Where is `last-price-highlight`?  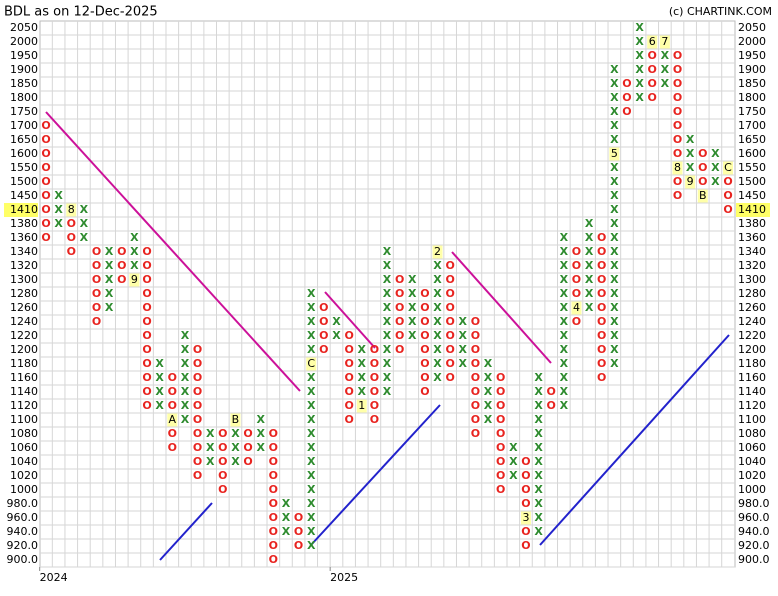 last-price-highlight is located at coordinates (21, 210).